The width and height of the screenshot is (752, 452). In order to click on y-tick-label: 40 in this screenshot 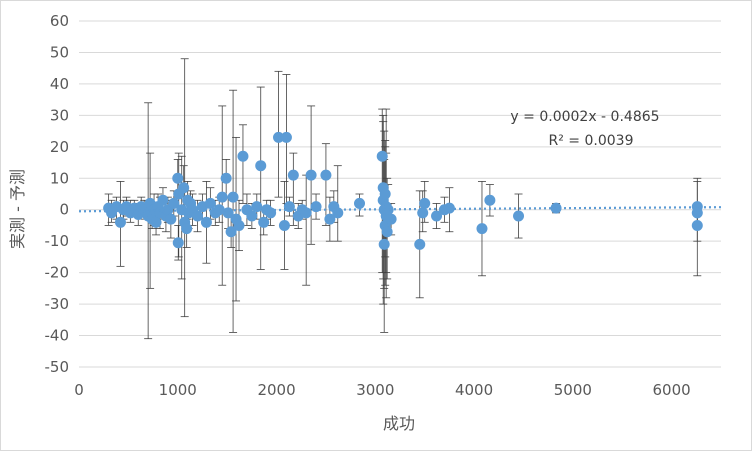, I will do `click(59, 84)`.